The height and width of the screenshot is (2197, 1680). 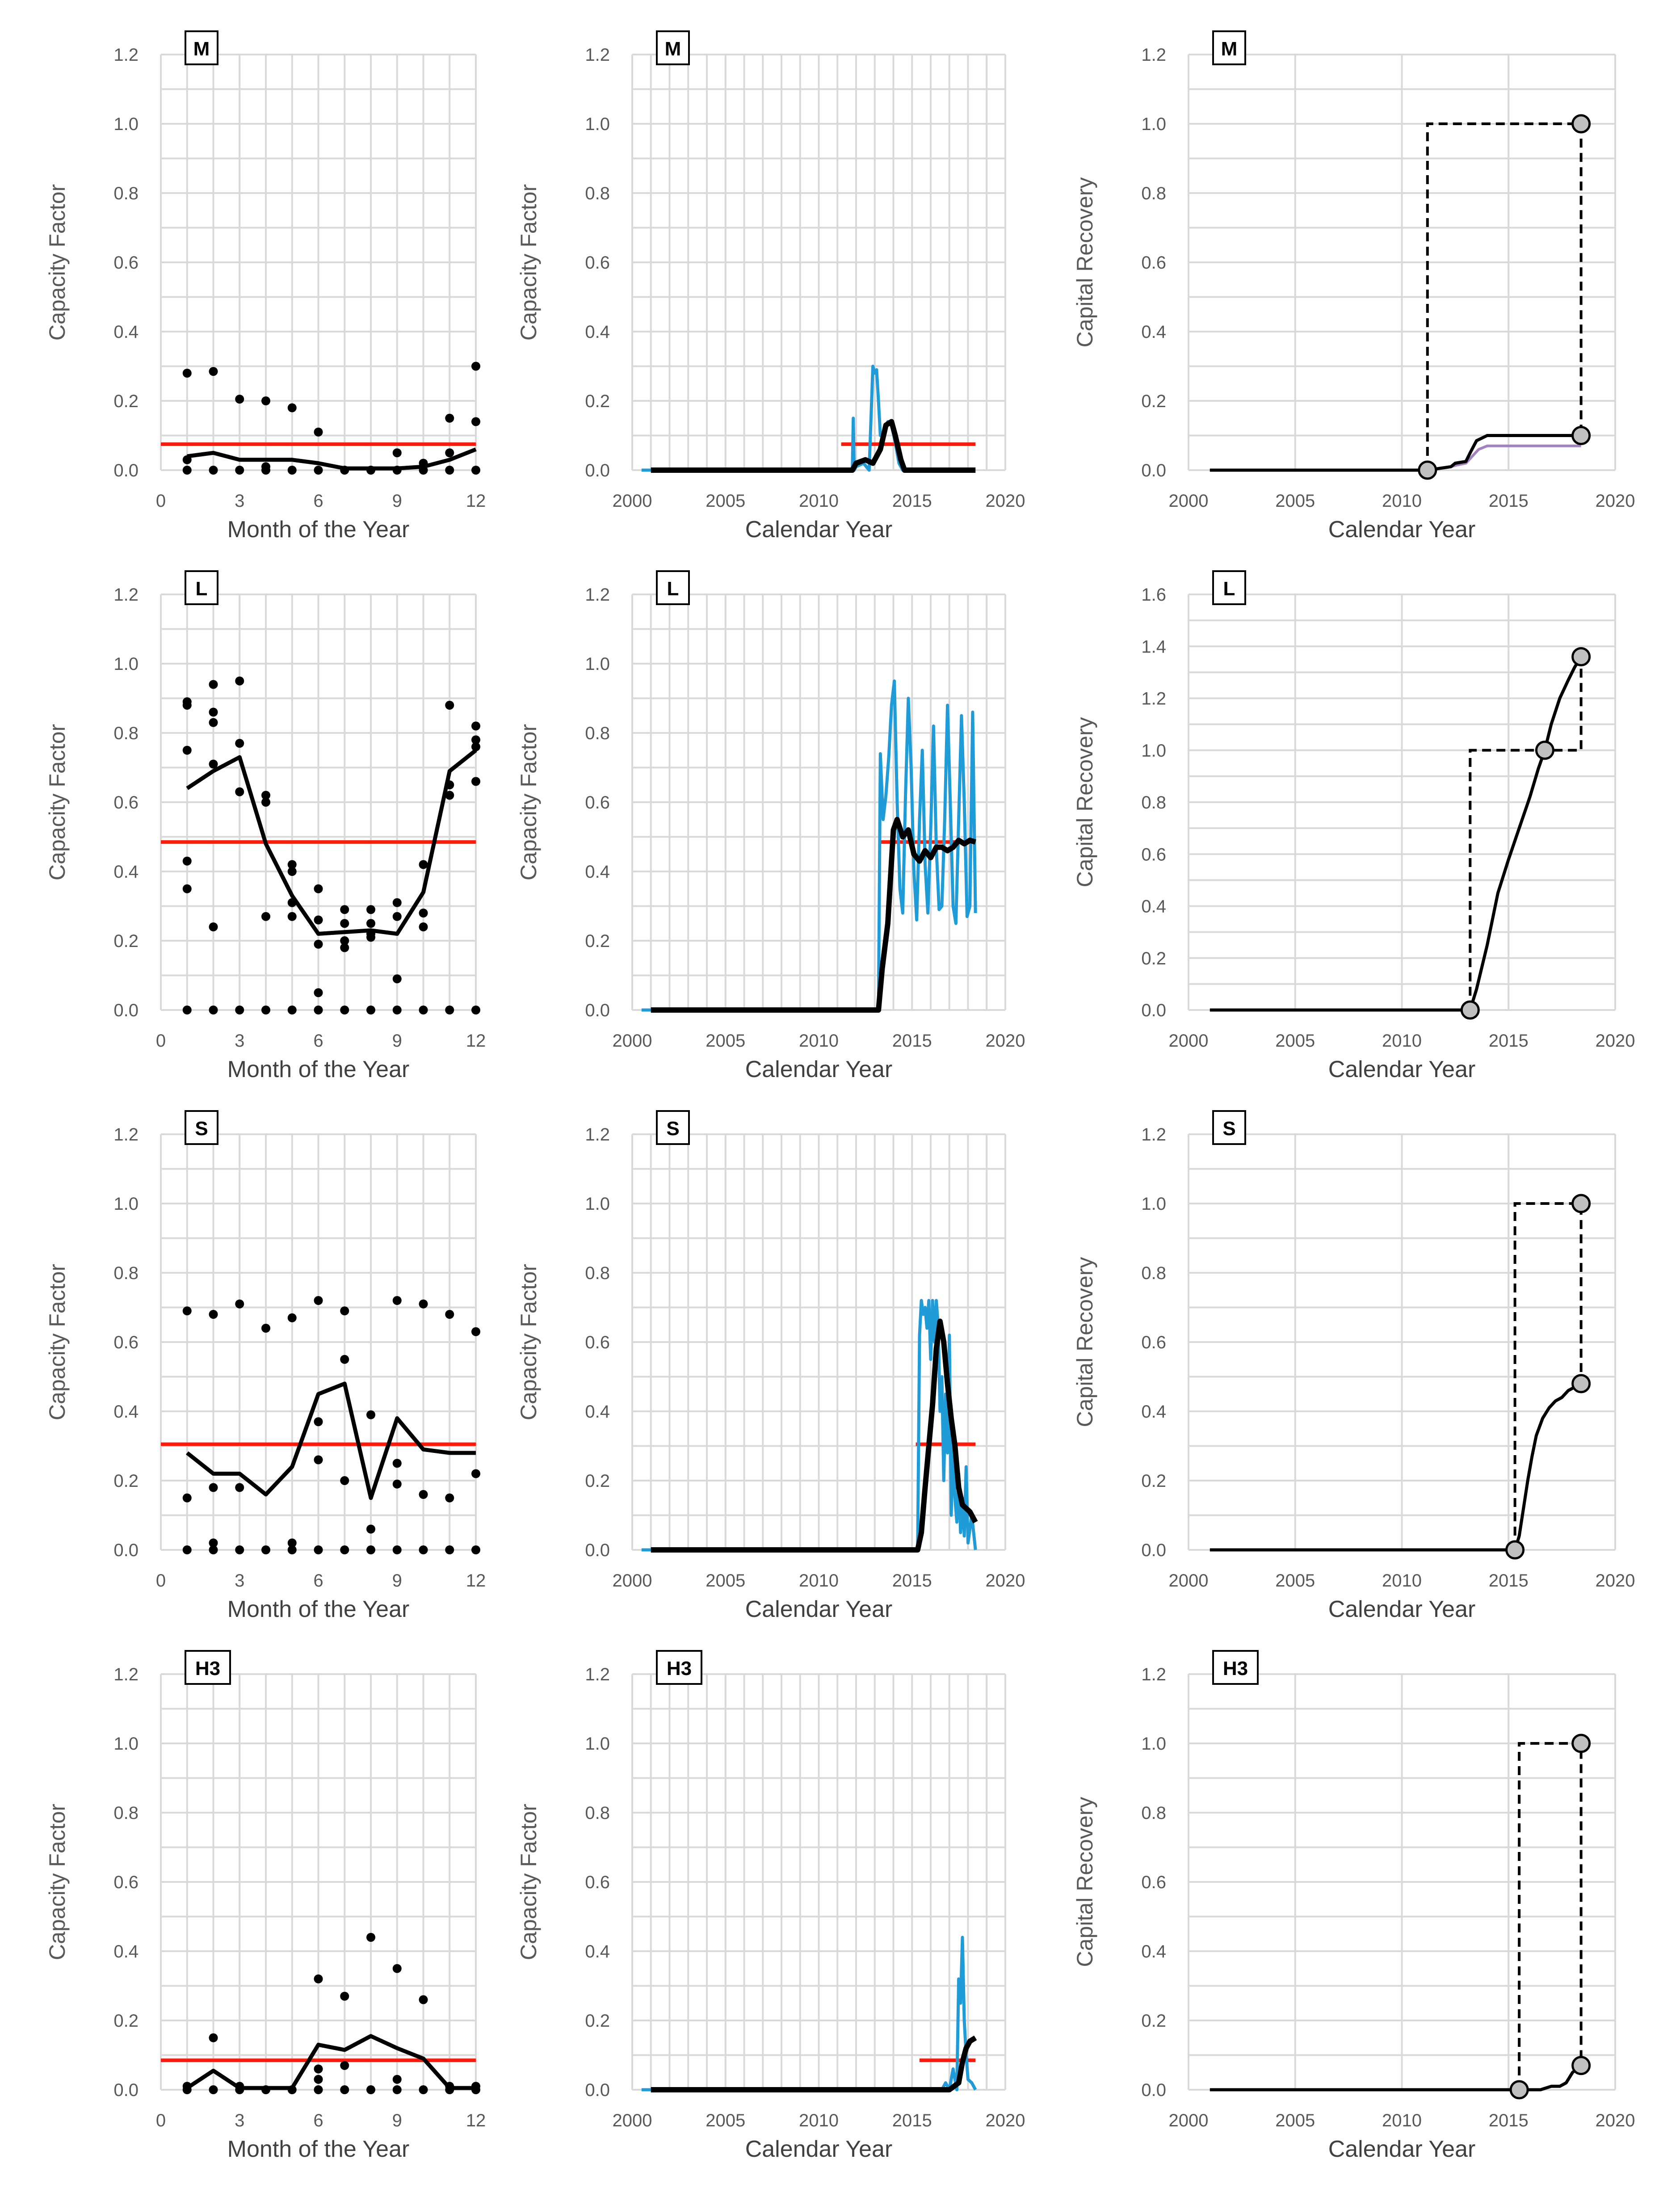 What do you see at coordinates (1228, 1129) in the screenshot?
I see `panel-tag-label: S` at bounding box center [1228, 1129].